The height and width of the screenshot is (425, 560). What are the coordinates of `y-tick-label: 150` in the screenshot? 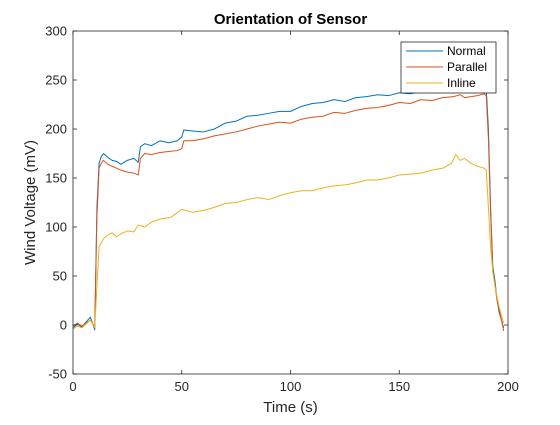 It's located at (56, 178).